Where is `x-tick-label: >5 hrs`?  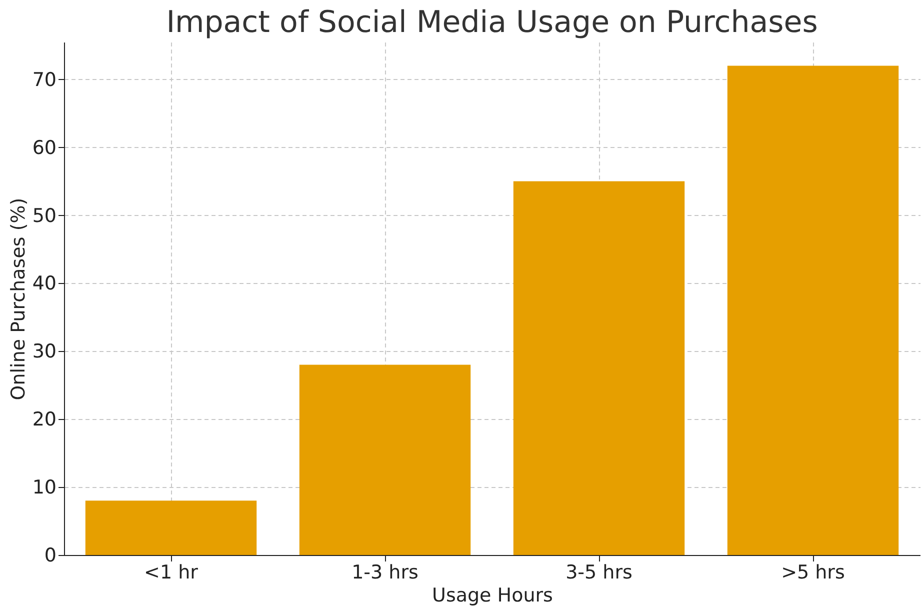
x-tick-label: >5 hrs is located at coordinates (813, 573).